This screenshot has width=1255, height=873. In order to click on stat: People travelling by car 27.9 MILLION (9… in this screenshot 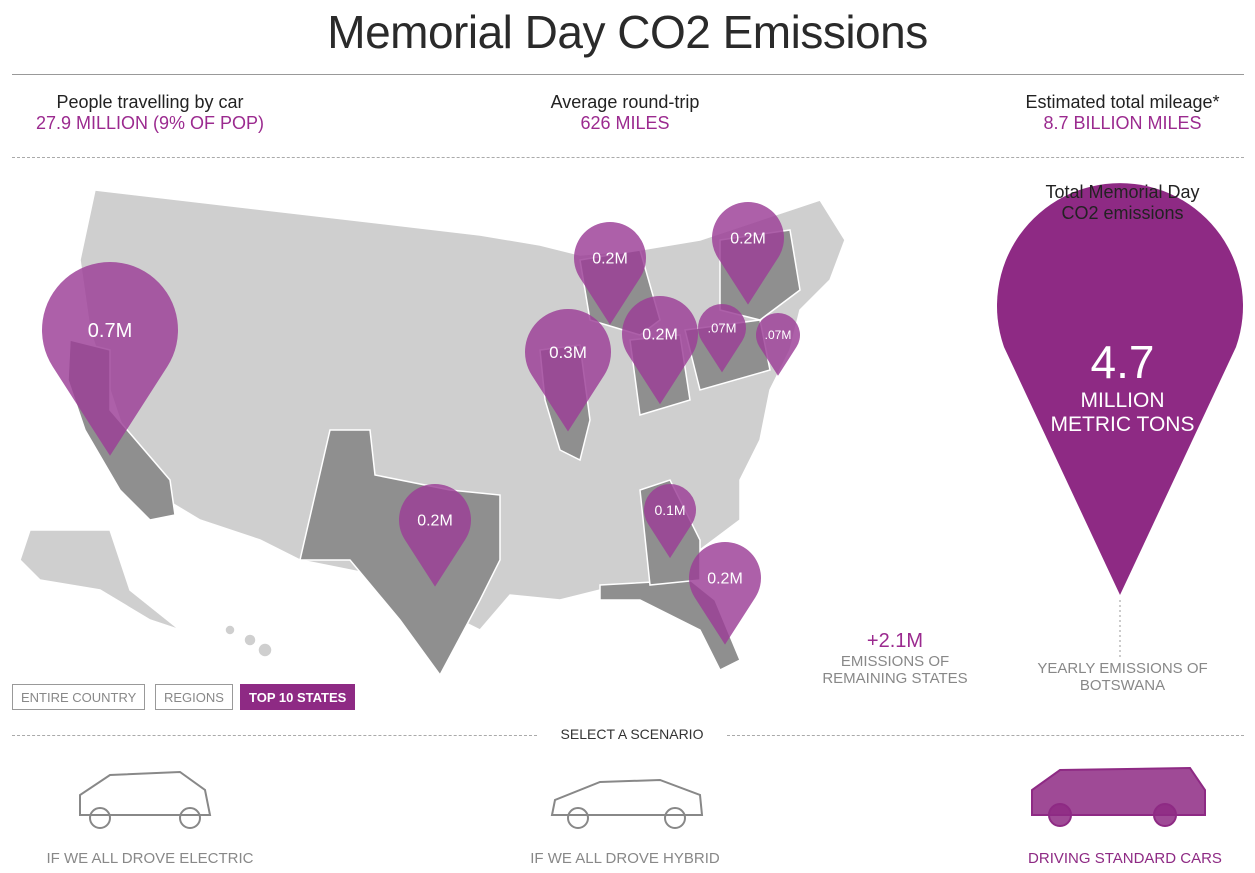, I will do `click(150, 113)`.